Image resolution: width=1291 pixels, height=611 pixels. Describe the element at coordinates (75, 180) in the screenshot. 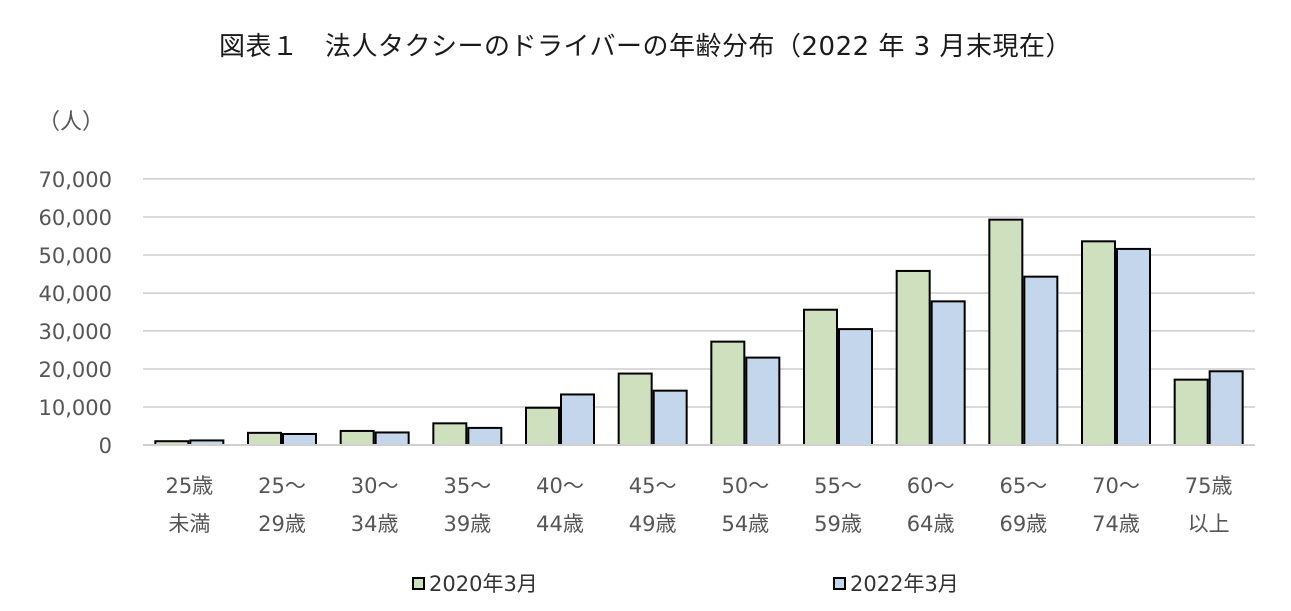

I see `y-tick-label: 70,000` at that location.